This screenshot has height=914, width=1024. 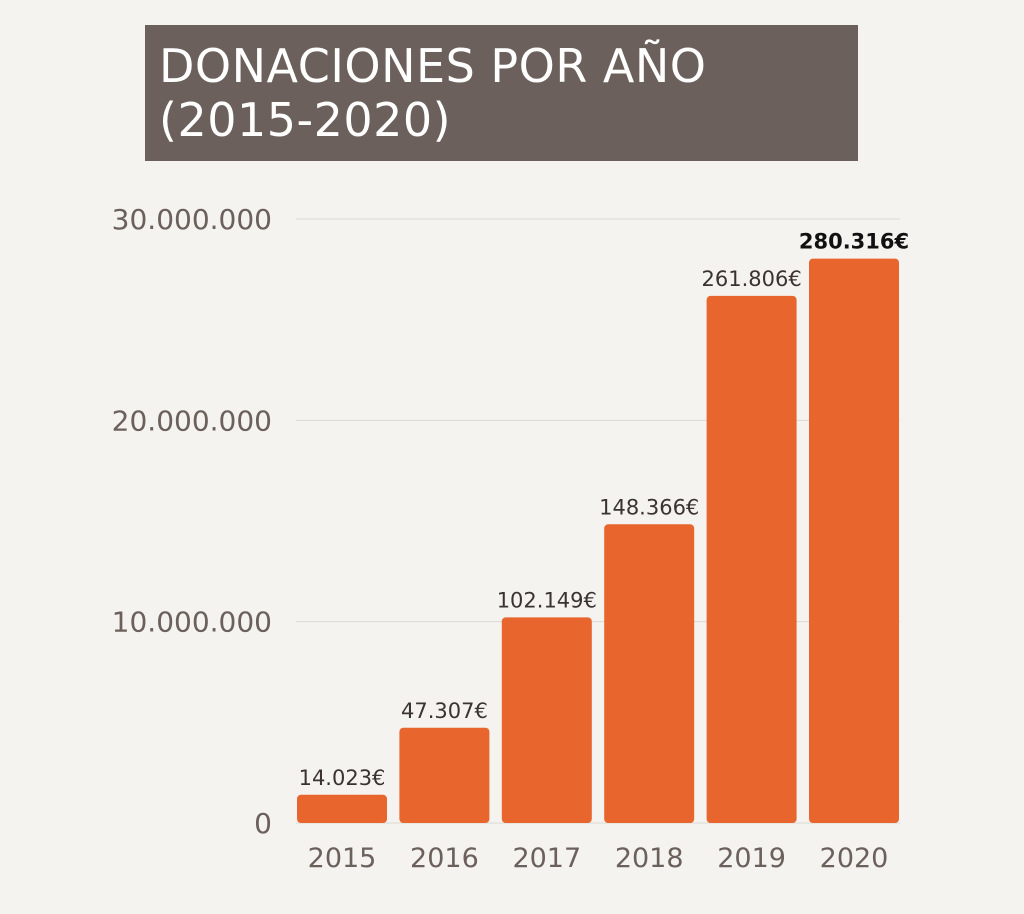 What do you see at coordinates (649, 507) in the screenshot?
I see `data-label-2018: 148.366€` at bounding box center [649, 507].